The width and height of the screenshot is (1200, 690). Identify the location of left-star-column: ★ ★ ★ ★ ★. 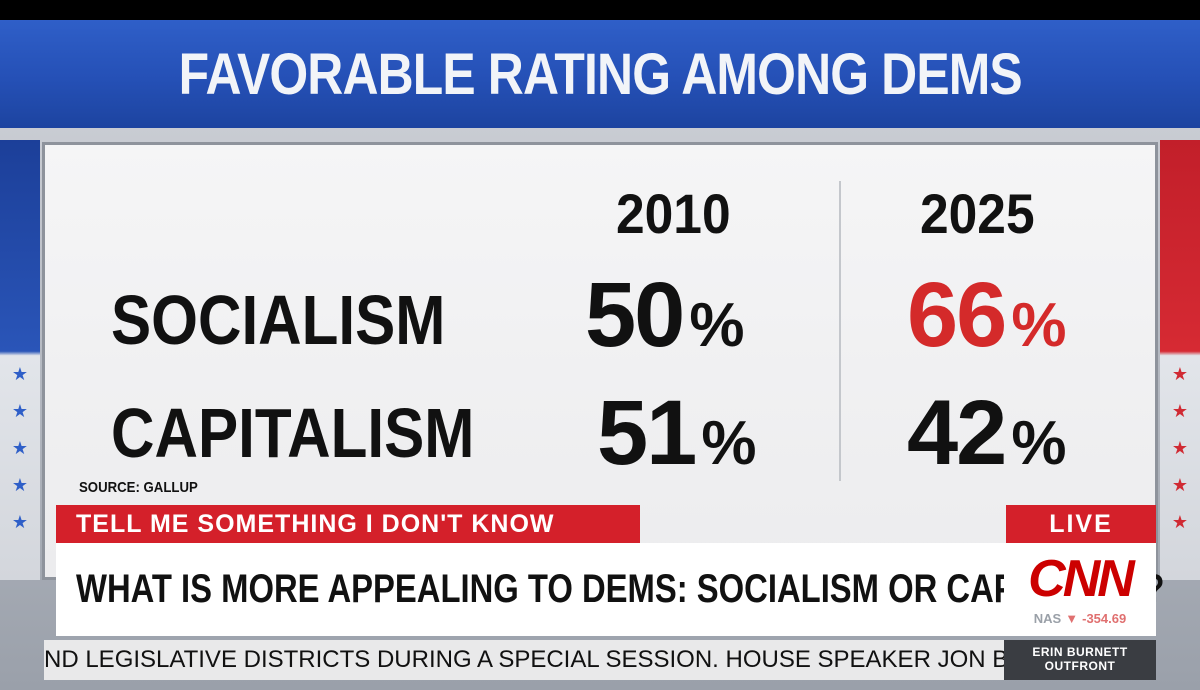
(20, 448).